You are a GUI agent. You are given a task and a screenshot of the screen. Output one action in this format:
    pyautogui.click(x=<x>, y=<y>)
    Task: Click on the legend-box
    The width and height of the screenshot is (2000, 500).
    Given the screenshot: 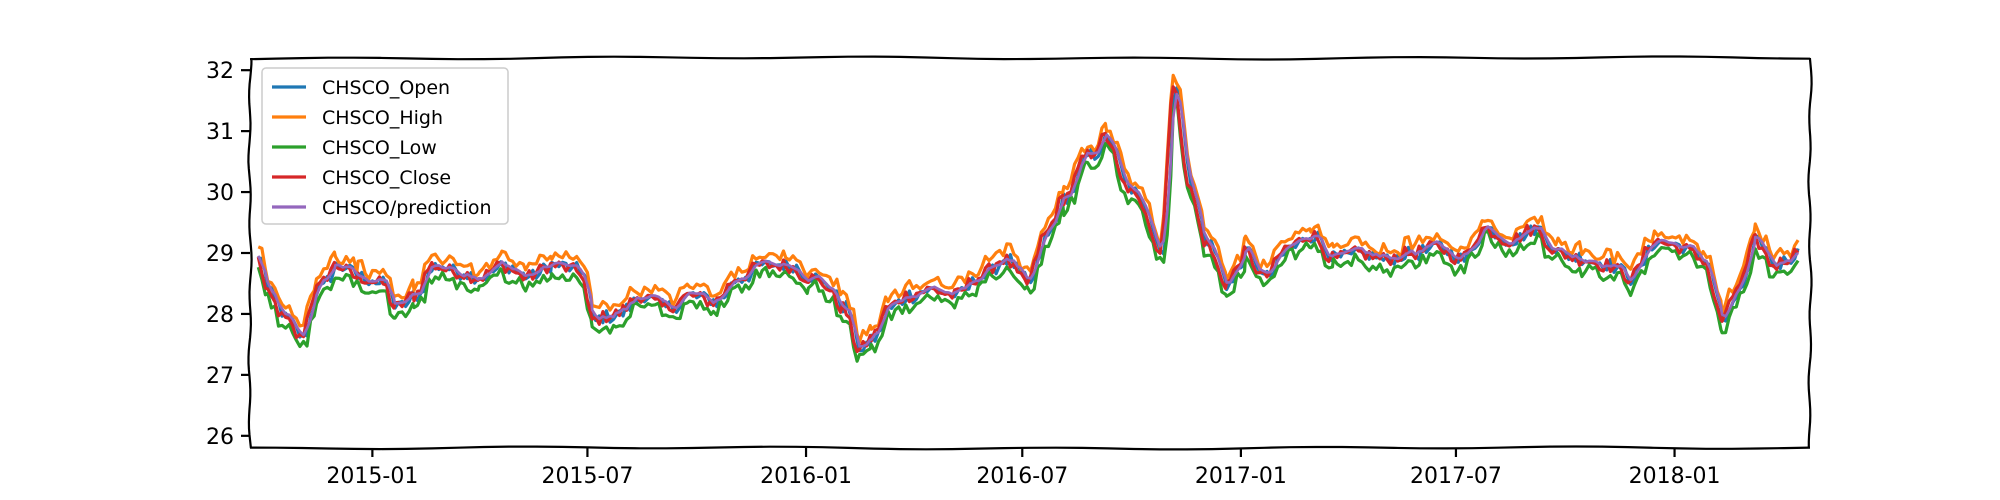 What is the action you would take?
    pyautogui.click(x=385, y=146)
    